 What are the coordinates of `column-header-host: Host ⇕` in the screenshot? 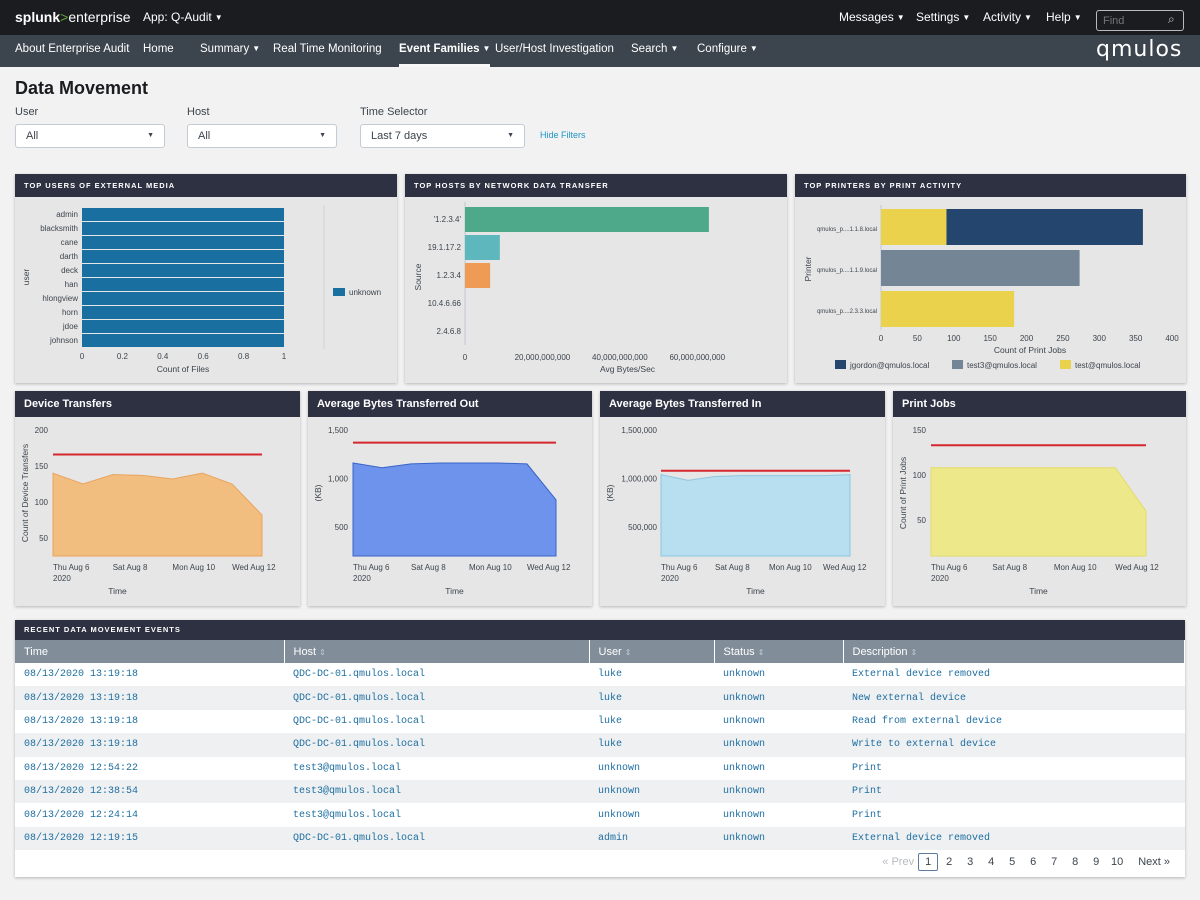 It's located at (437, 651).